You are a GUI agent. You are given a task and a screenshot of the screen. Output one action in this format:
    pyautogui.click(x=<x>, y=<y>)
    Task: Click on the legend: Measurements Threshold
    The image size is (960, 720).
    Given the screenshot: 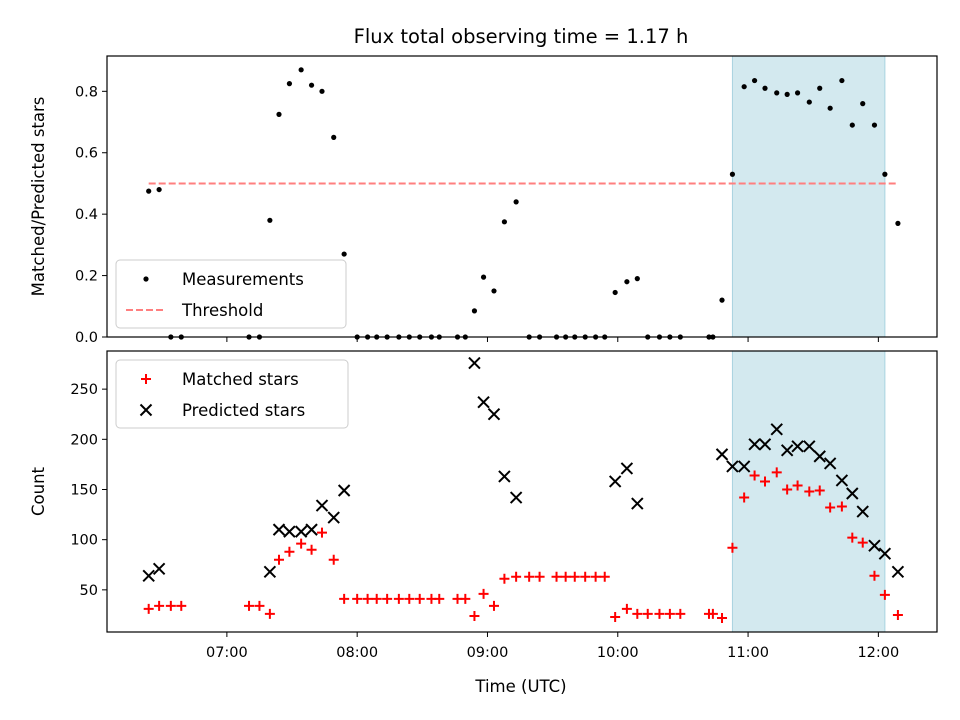 What is the action you would take?
    pyautogui.click(x=231, y=294)
    